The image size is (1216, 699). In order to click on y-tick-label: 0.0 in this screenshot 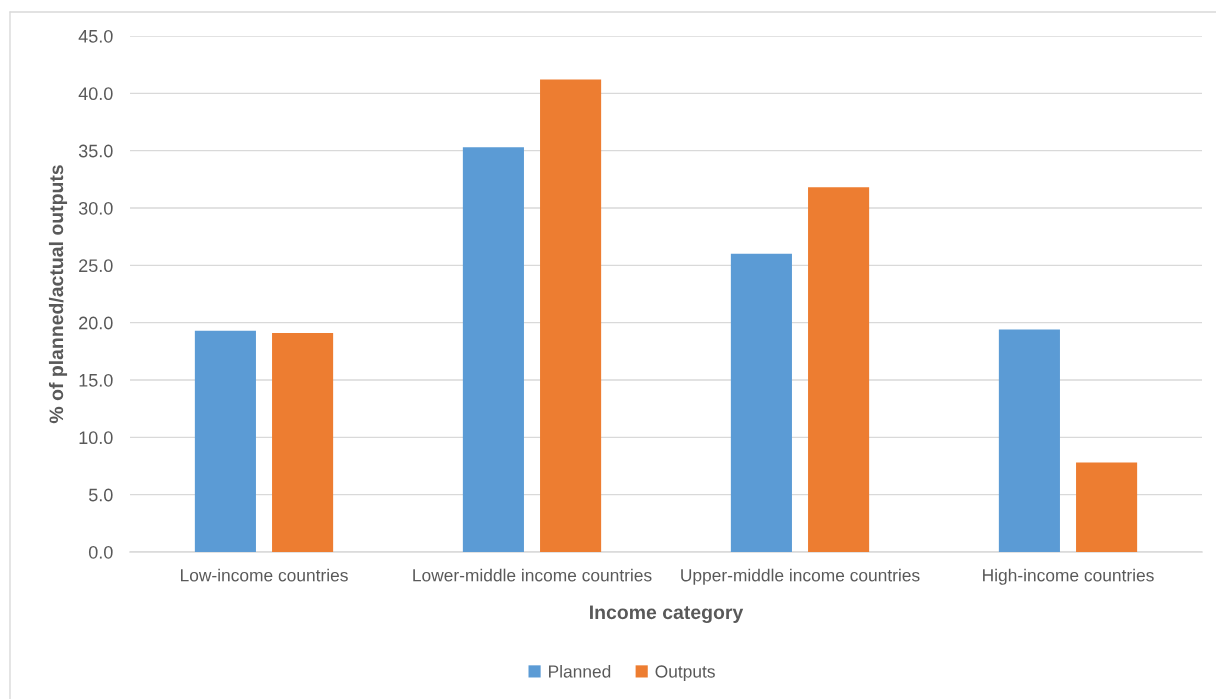, I will do `click(100, 552)`.